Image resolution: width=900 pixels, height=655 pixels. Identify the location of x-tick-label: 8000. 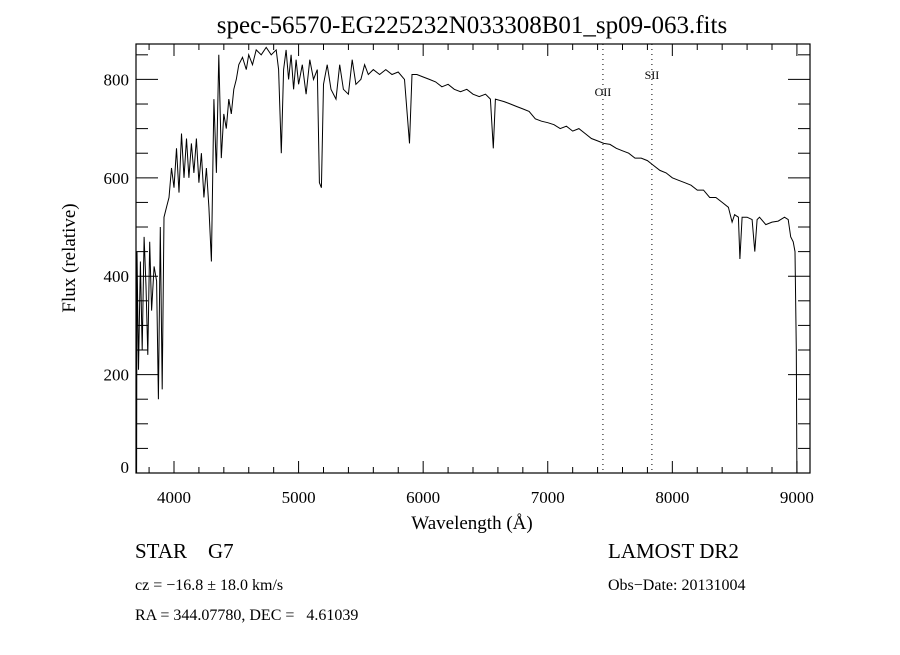
(672, 497).